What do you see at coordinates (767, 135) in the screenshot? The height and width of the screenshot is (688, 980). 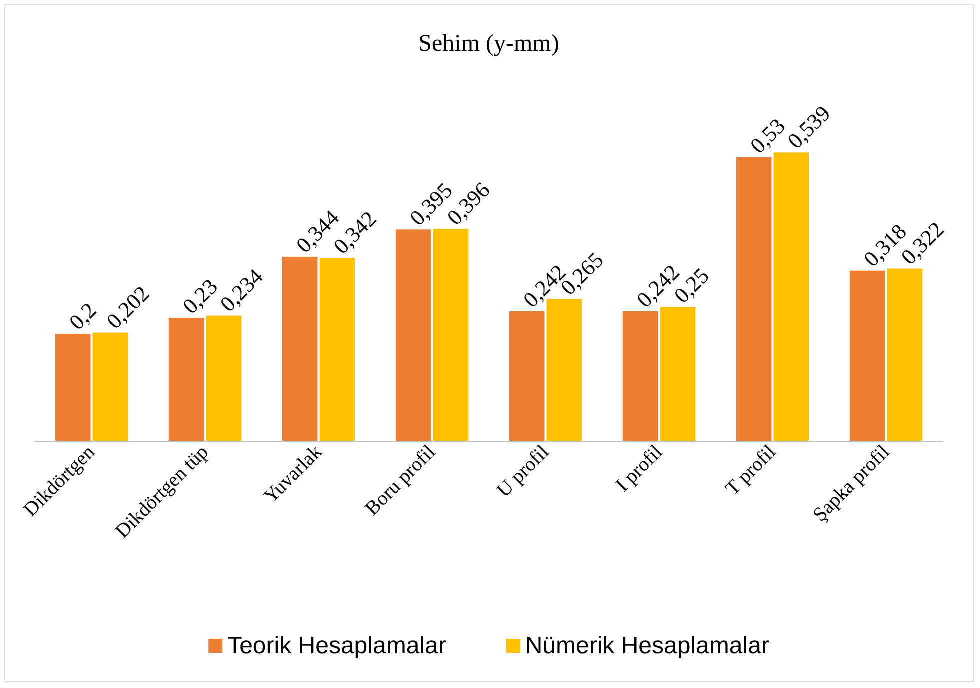 I see `data-label: 0,53` at bounding box center [767, 135].